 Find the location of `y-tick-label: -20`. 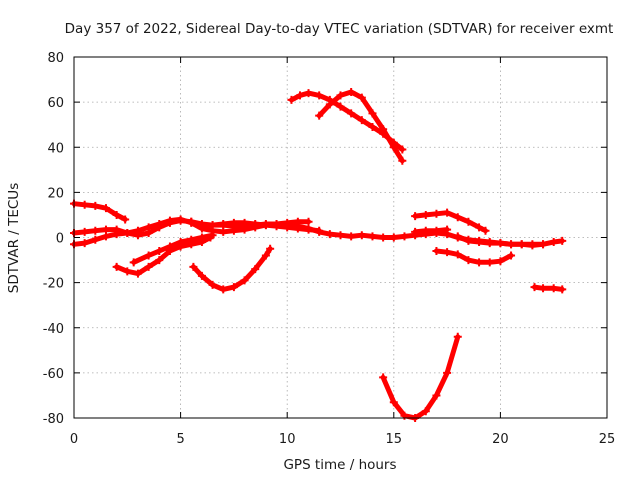

y-tick-label: -20 is located at coordinates (53, 284).